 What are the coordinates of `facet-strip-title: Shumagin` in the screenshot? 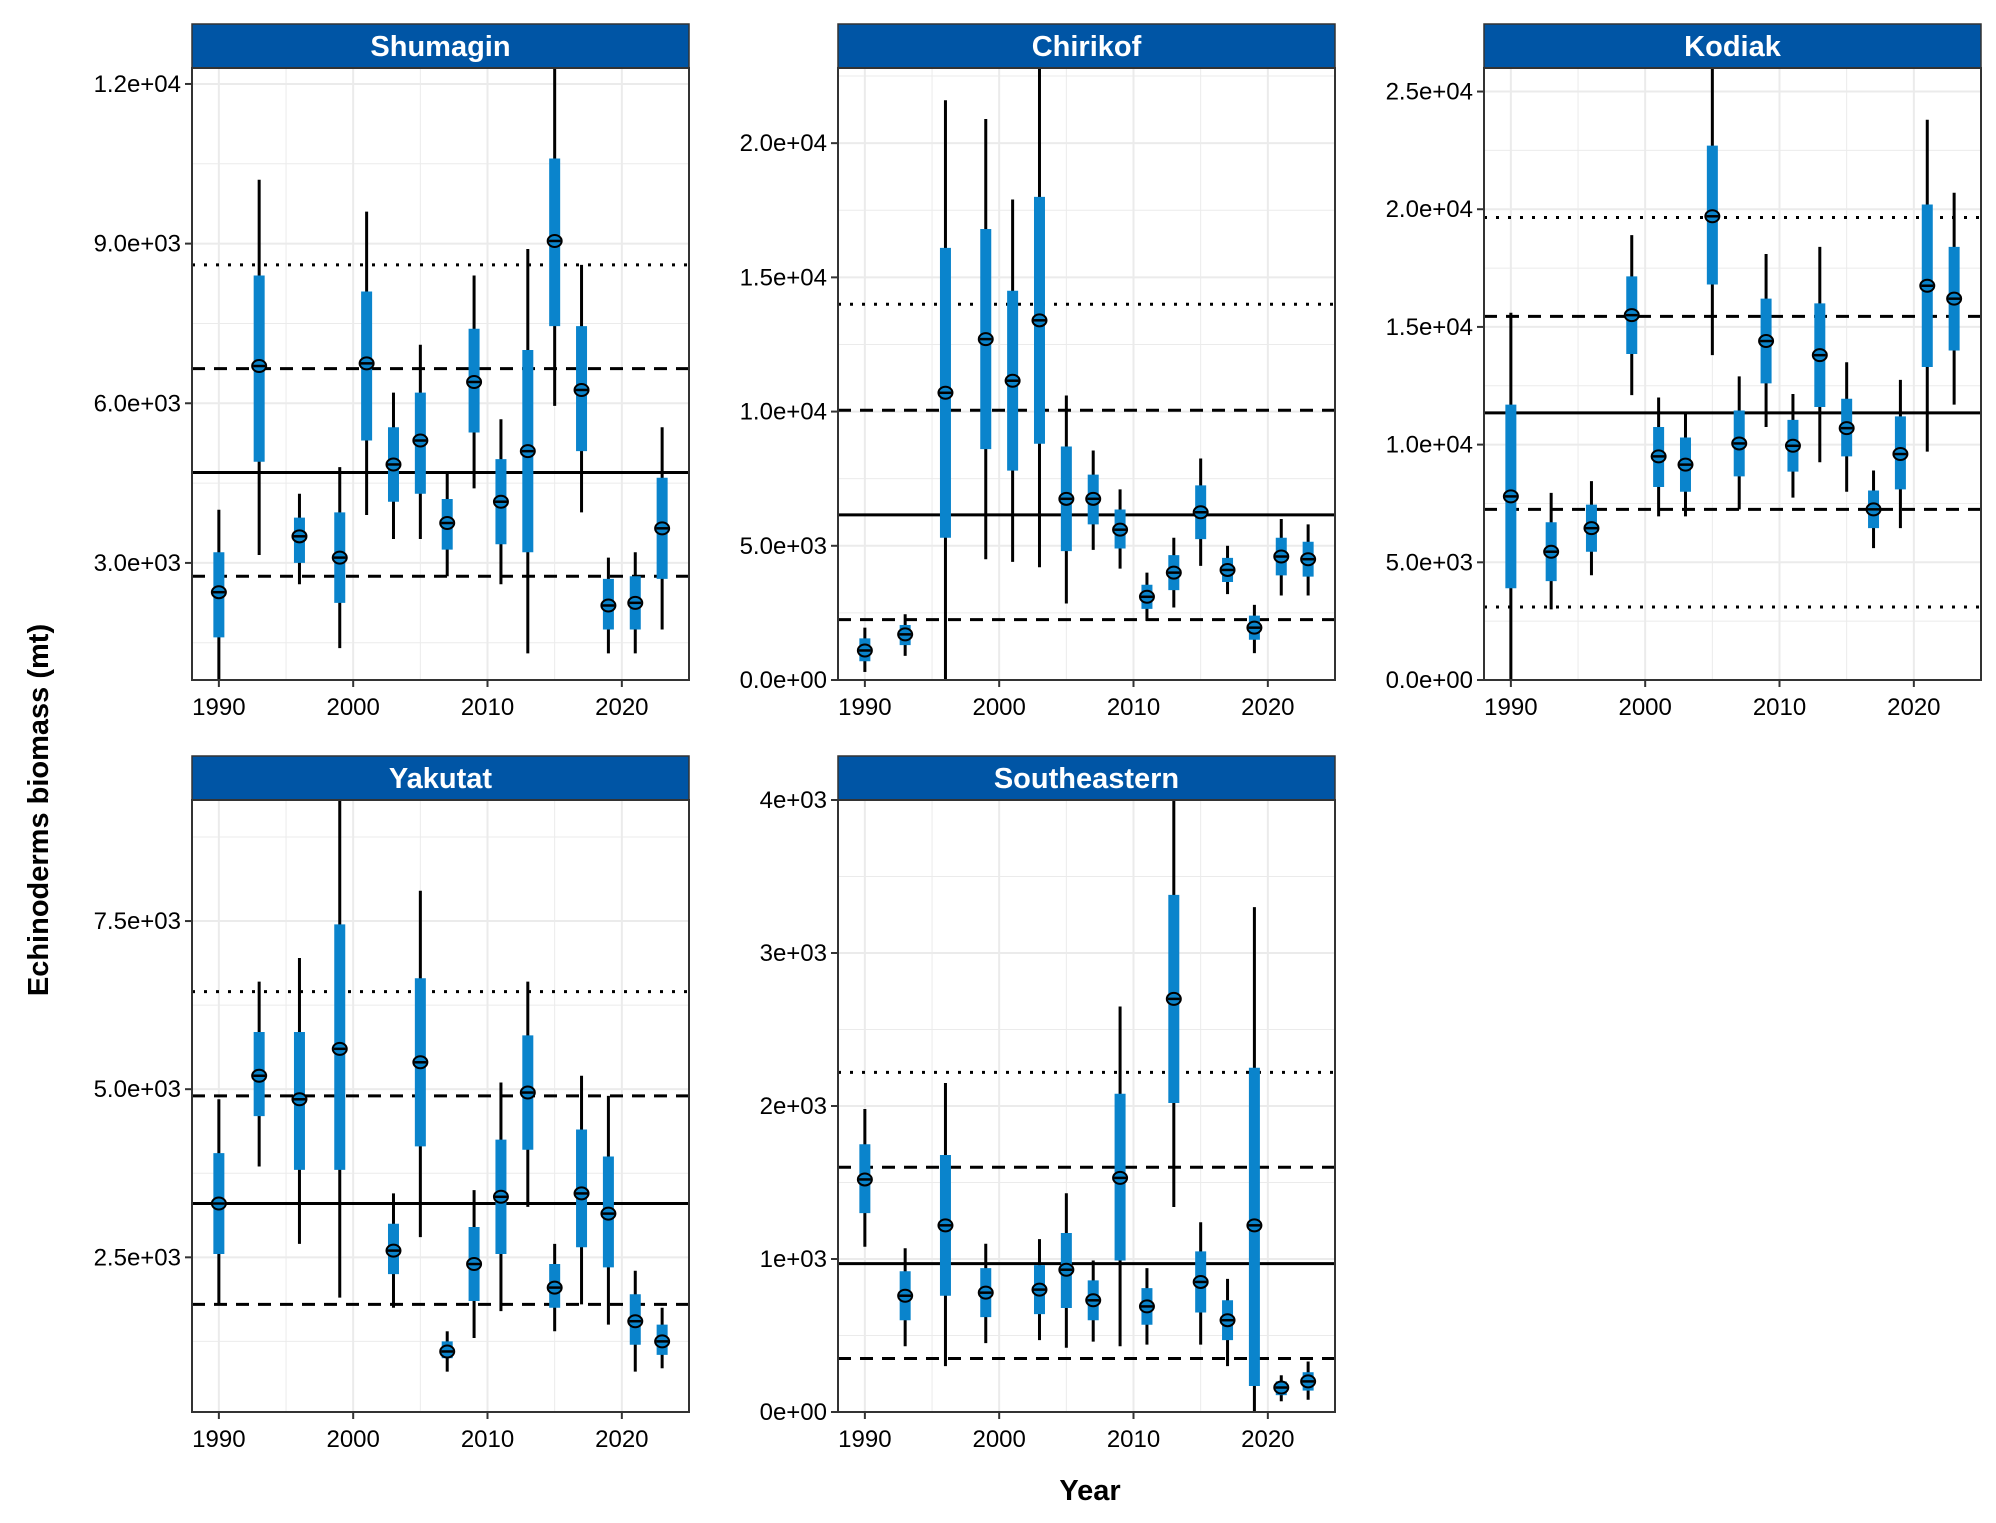 It's located at (440, 47).